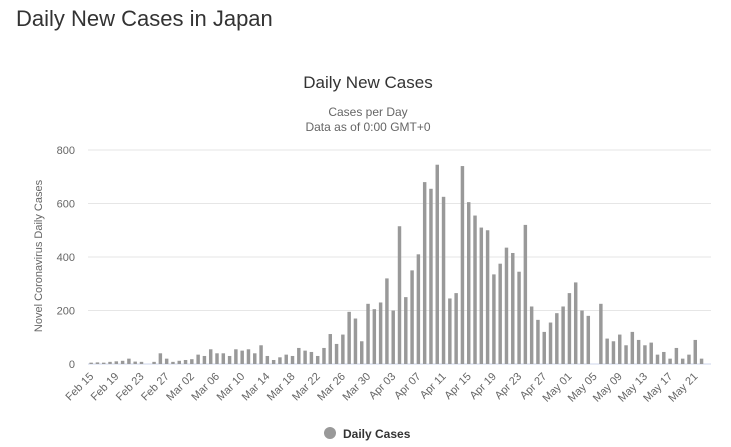 Image resolution: width=731 pixels, height=447 pixels. I want to click on legend: Daily Cases, so click(367, 434).